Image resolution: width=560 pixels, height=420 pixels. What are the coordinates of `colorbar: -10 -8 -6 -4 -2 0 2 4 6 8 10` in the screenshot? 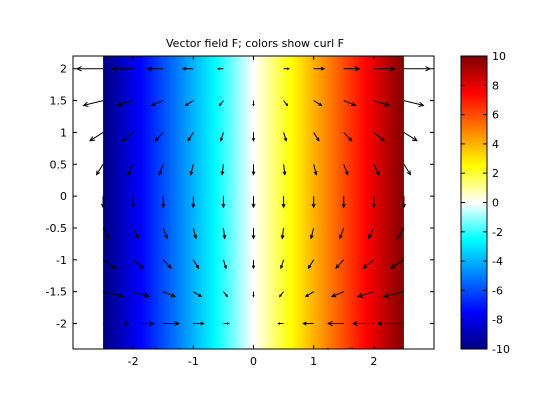 It's located at (485, 203).